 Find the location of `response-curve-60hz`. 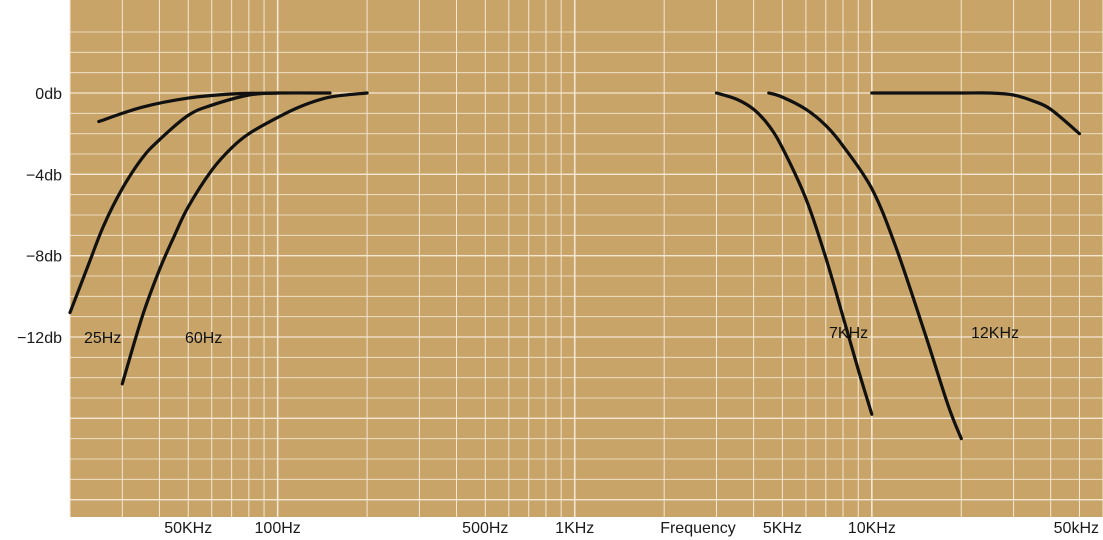

response-curve-60hz is located at coordinates (174, 203).